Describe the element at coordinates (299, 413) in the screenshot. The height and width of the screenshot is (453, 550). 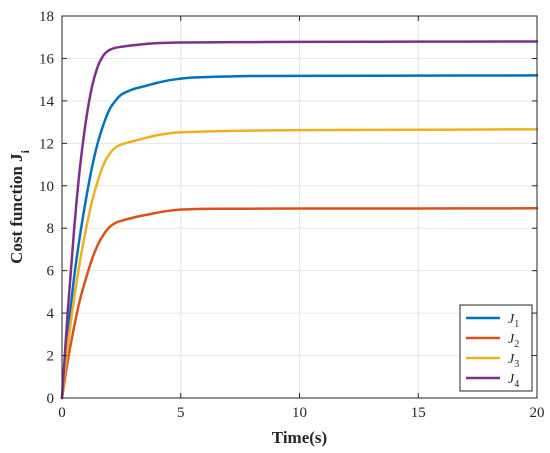
I see `x-tick-label: 10` at that location.